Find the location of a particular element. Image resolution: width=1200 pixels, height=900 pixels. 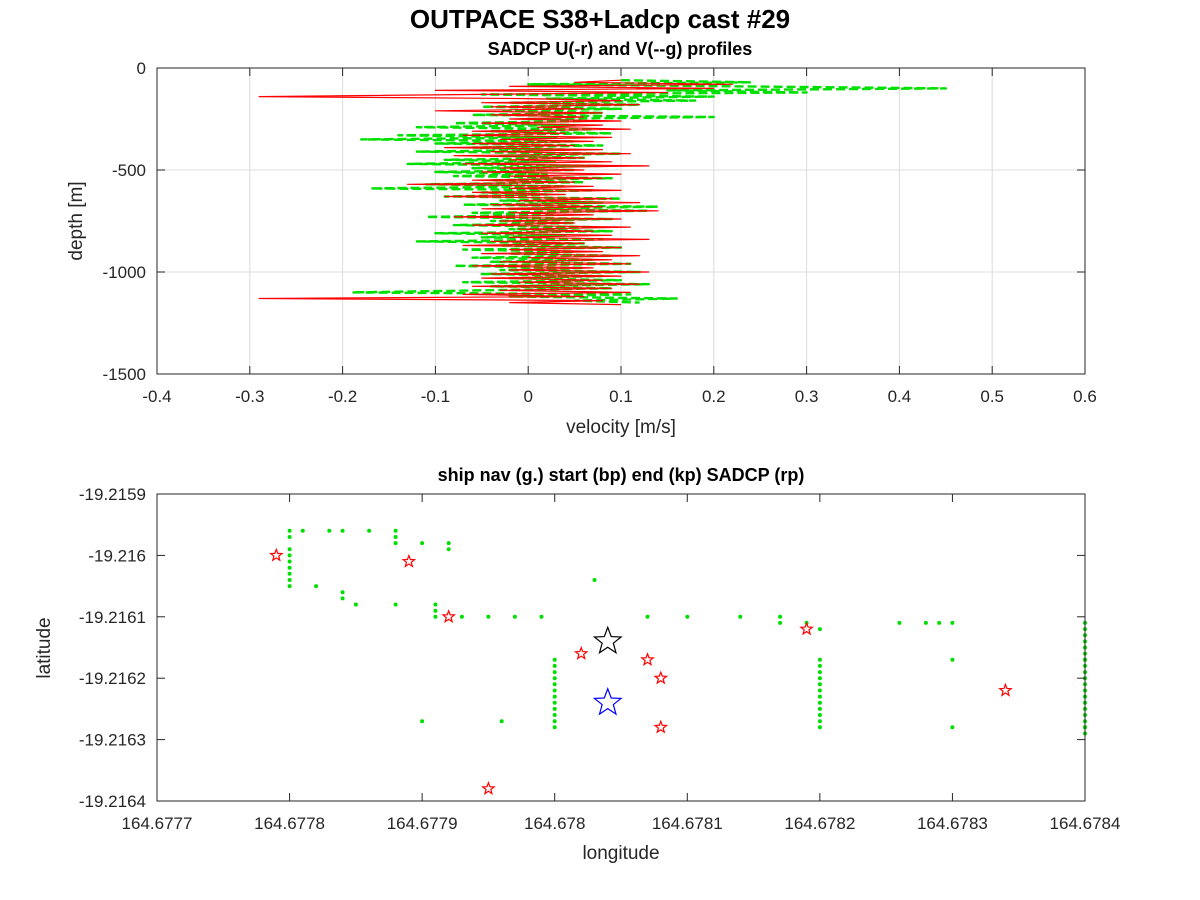

profile-x-axis-label: velocity [m/s] is located at coordinates (621, 427).